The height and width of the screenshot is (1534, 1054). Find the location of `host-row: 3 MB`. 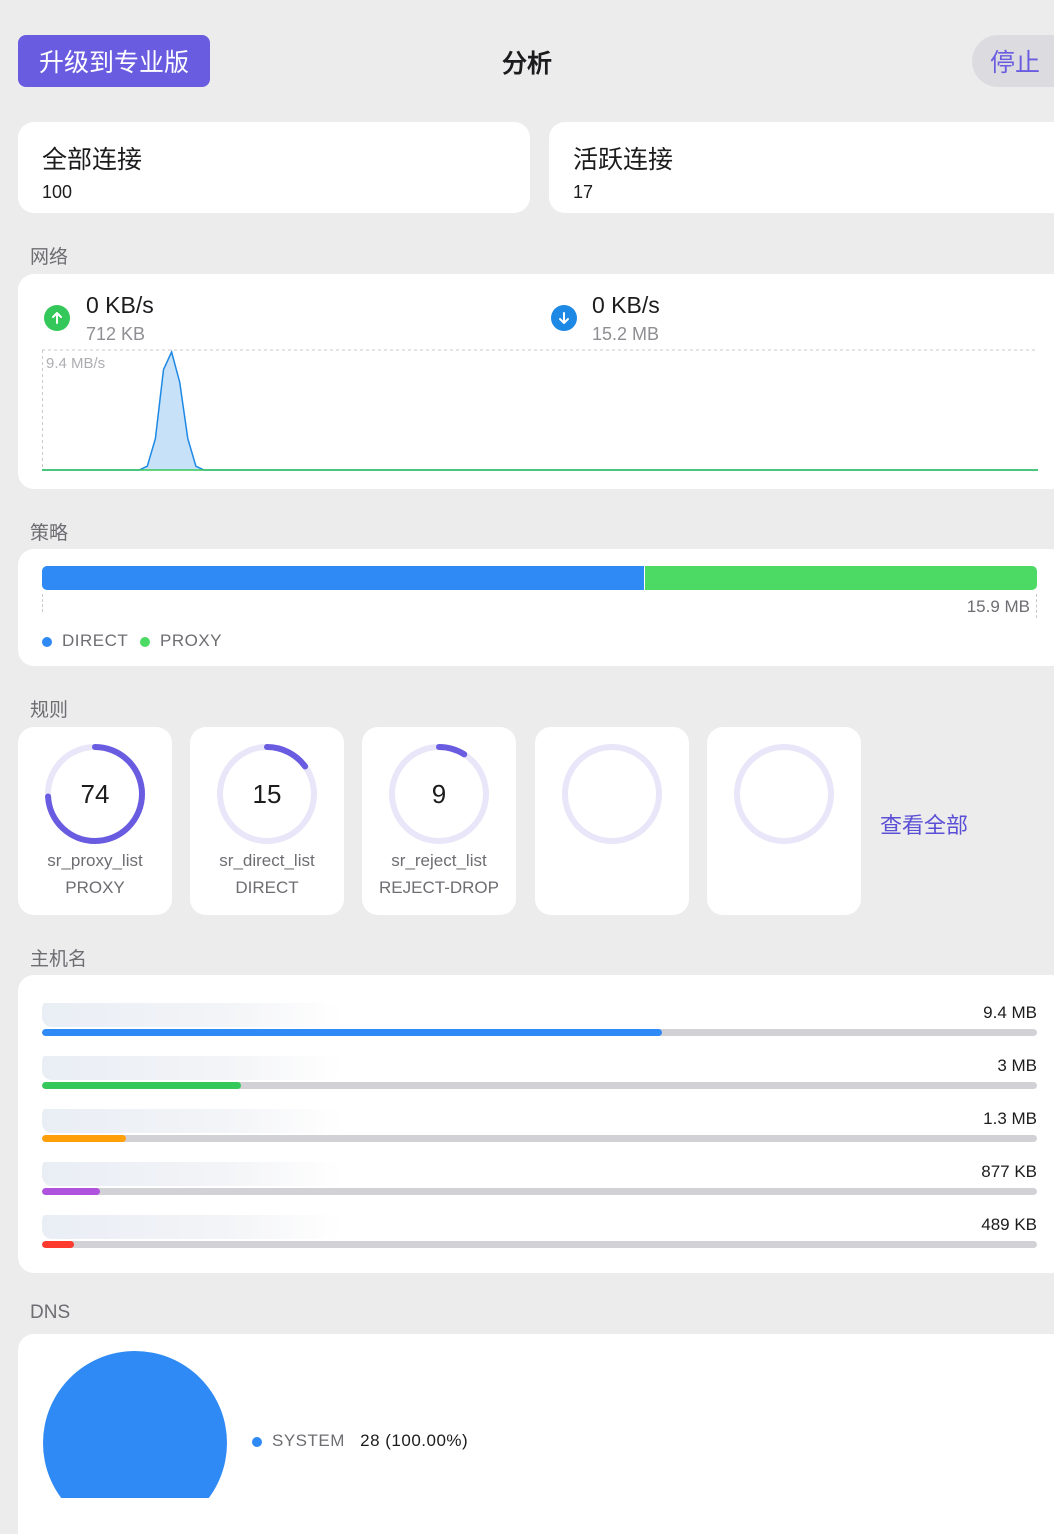

host-row: 3 MB is located at coordinates (539, 1076).